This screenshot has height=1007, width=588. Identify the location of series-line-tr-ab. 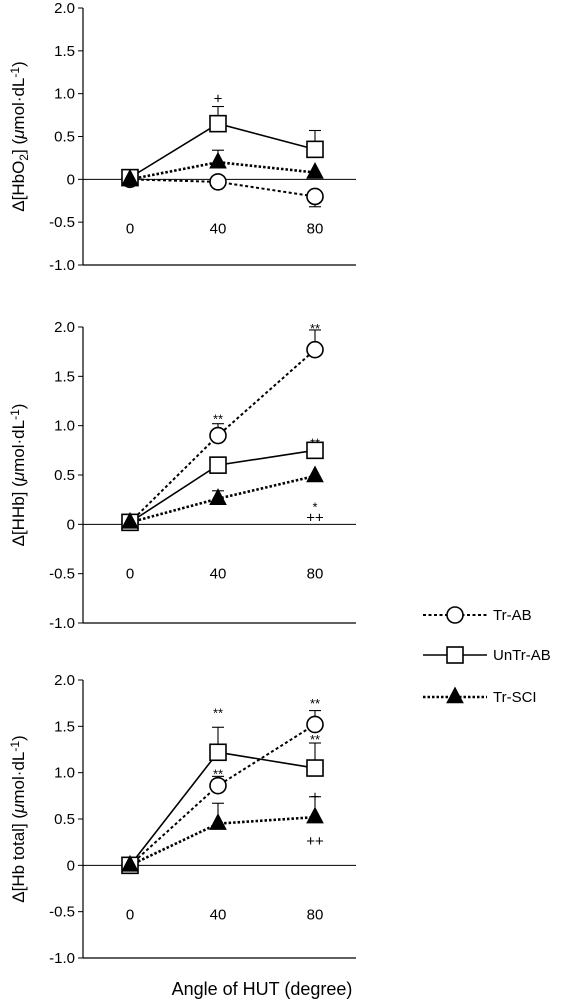
(222, 795).